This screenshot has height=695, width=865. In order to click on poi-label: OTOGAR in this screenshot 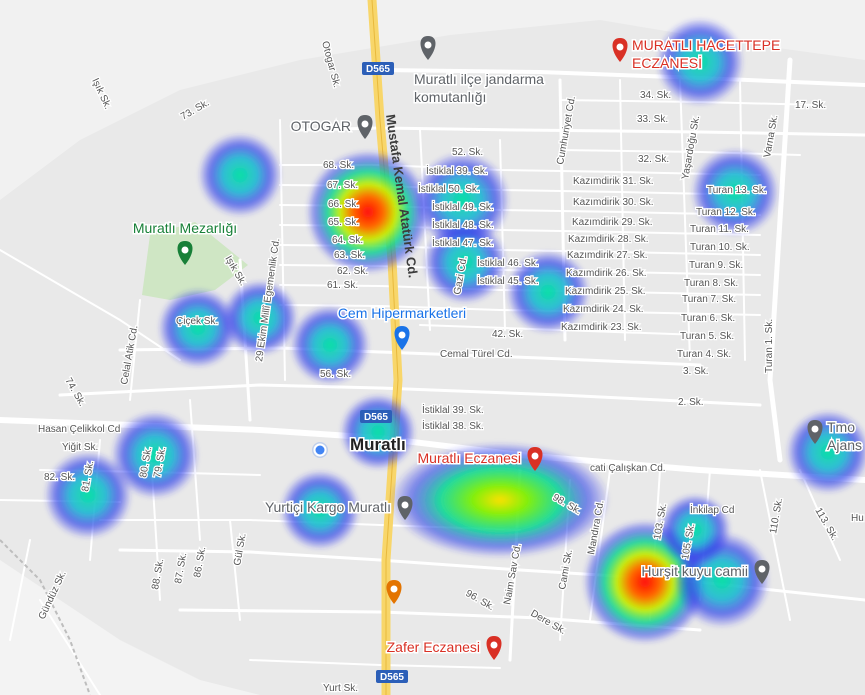, I will do `click(320, 126)`.